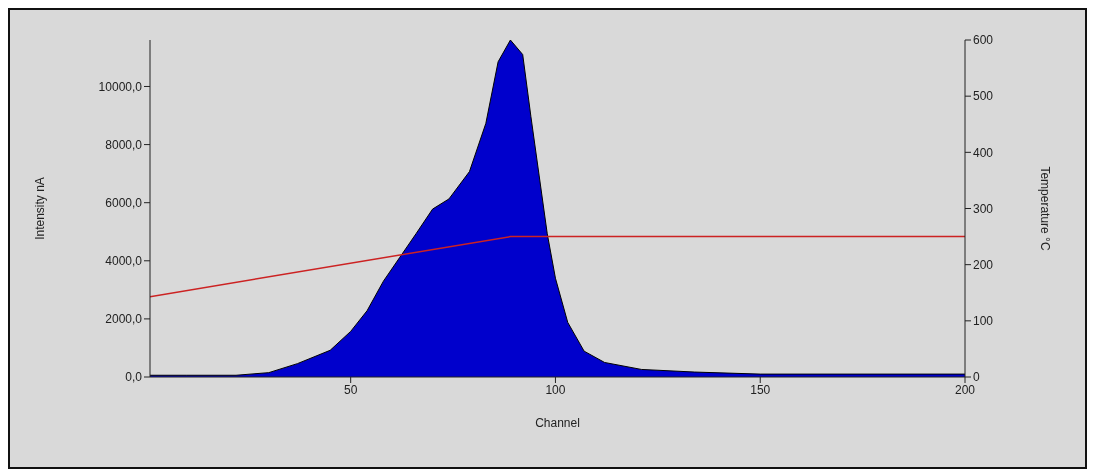 This screenshot has height=475, width=1093. Describe the element at coordinates (124, 261) in the screenshot. I see `y-tick-label: 4000,0` at that location.